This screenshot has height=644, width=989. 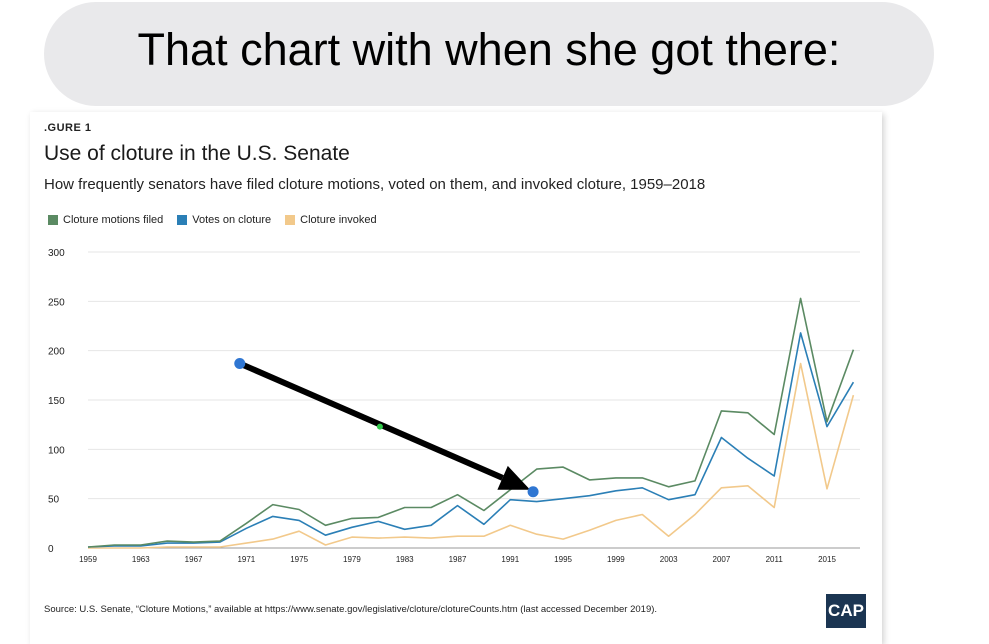 I want to click on x-tick-label-2015: 2015, so click(x=827, y=559).